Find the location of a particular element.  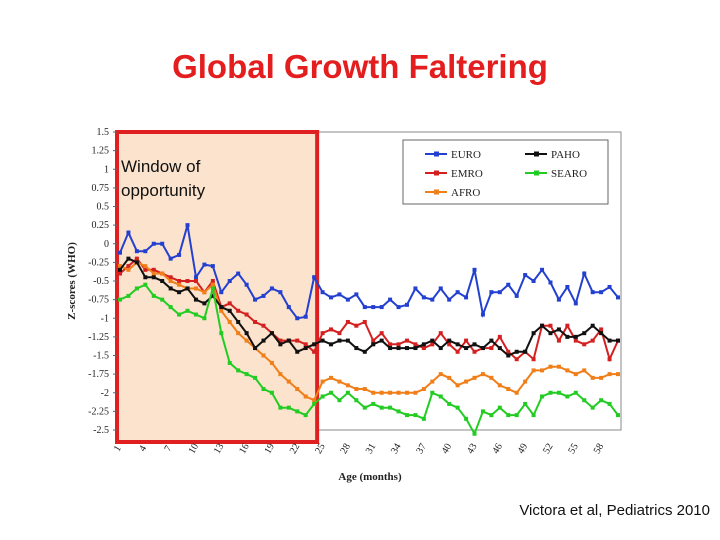

x-axis-label: Age (months) is located at coordinates (370, 477).